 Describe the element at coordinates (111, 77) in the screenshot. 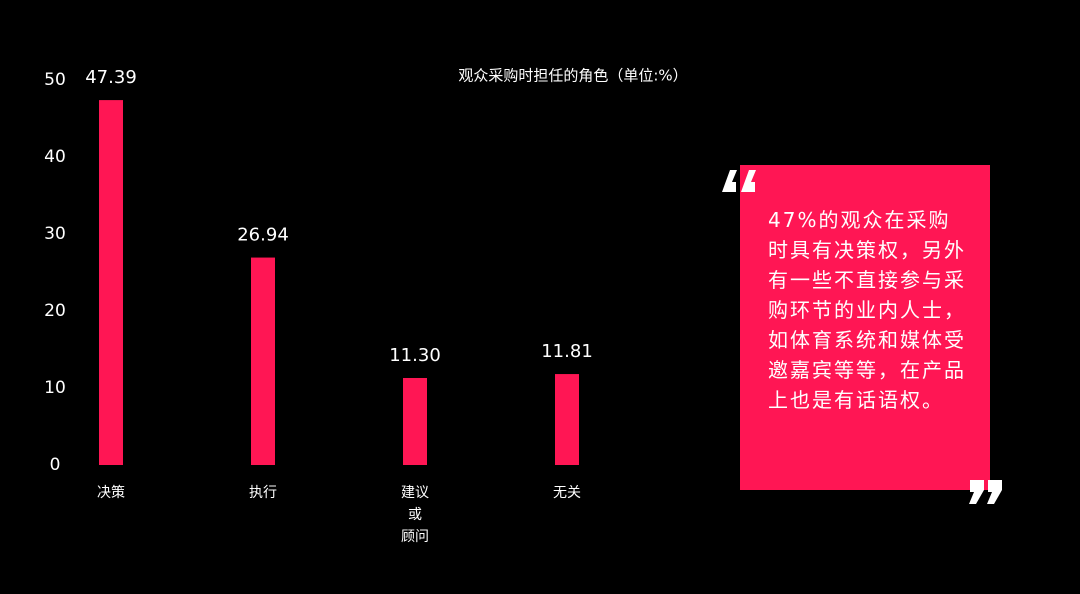

I see `value-label: 47.39` at that location.